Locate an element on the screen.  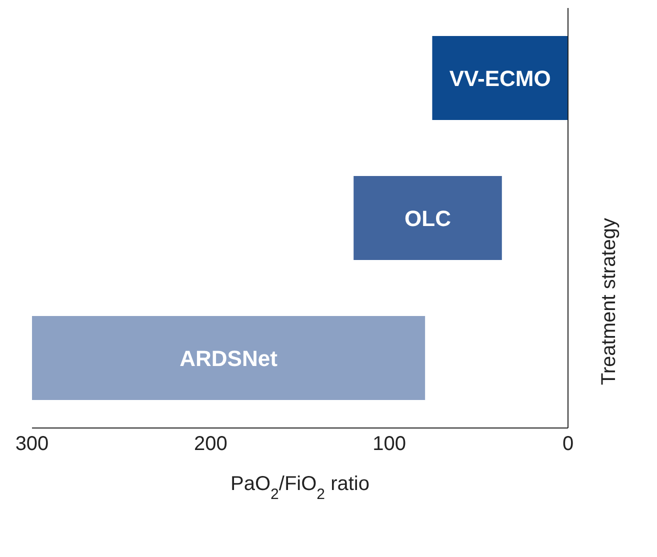
y-tick-label: ARDSNet is located at coordinates (229, 358).